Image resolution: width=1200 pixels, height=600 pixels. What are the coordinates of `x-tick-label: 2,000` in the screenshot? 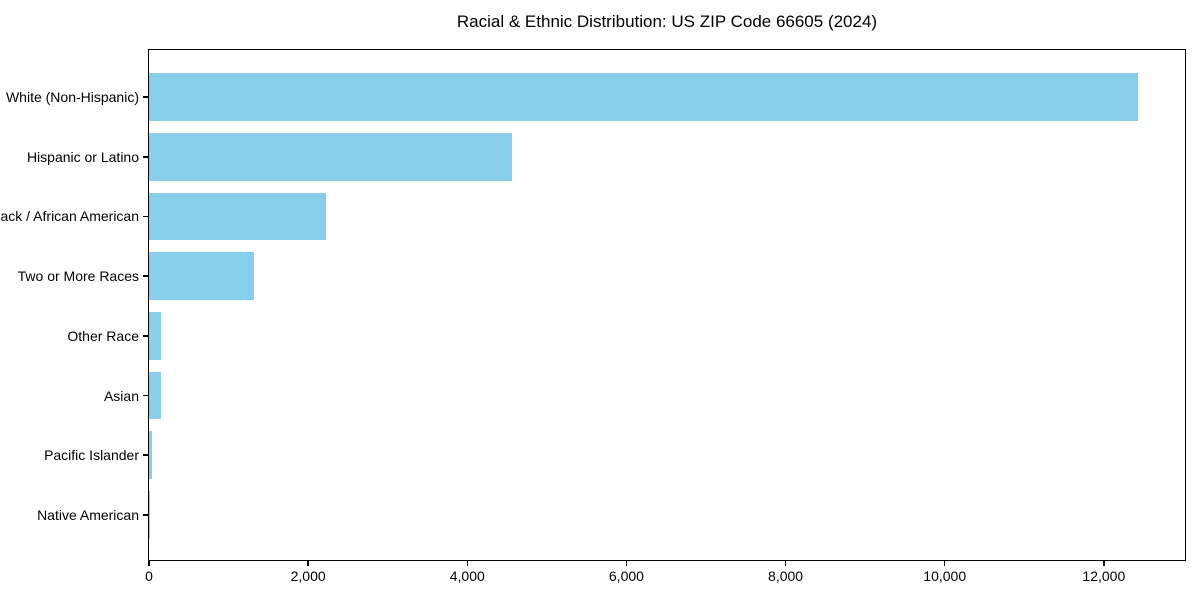 It's located at (308, 576).